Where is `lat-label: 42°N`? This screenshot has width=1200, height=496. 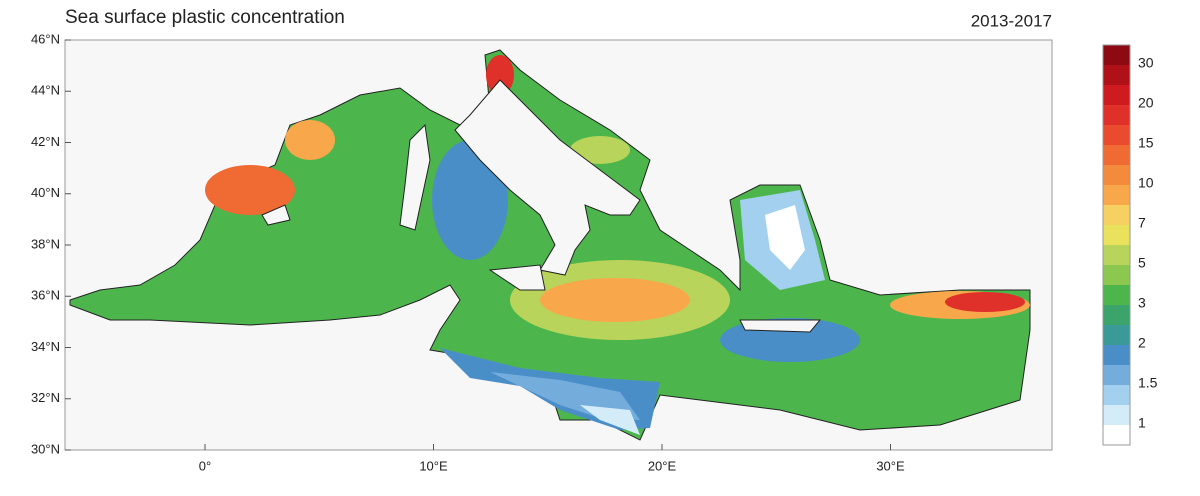 lat-label: 42°N is located at coordinates (45, 141).